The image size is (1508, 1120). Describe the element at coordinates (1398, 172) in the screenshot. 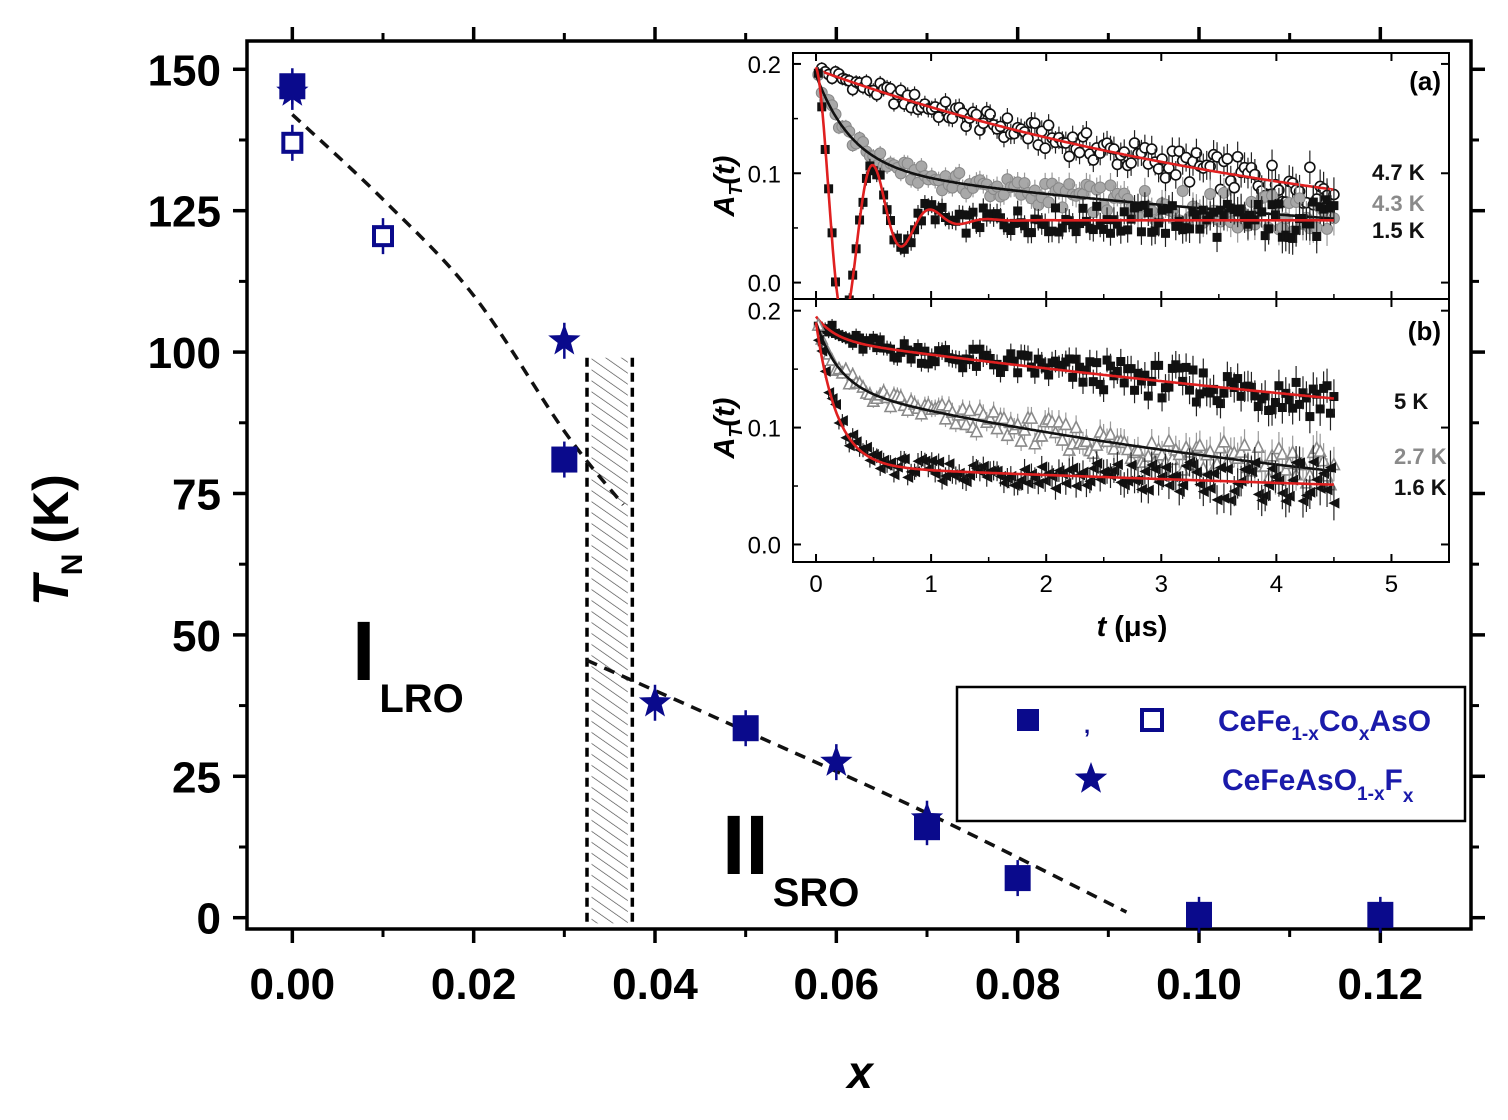

I see `temperature-label: 4.7 K` at that location.